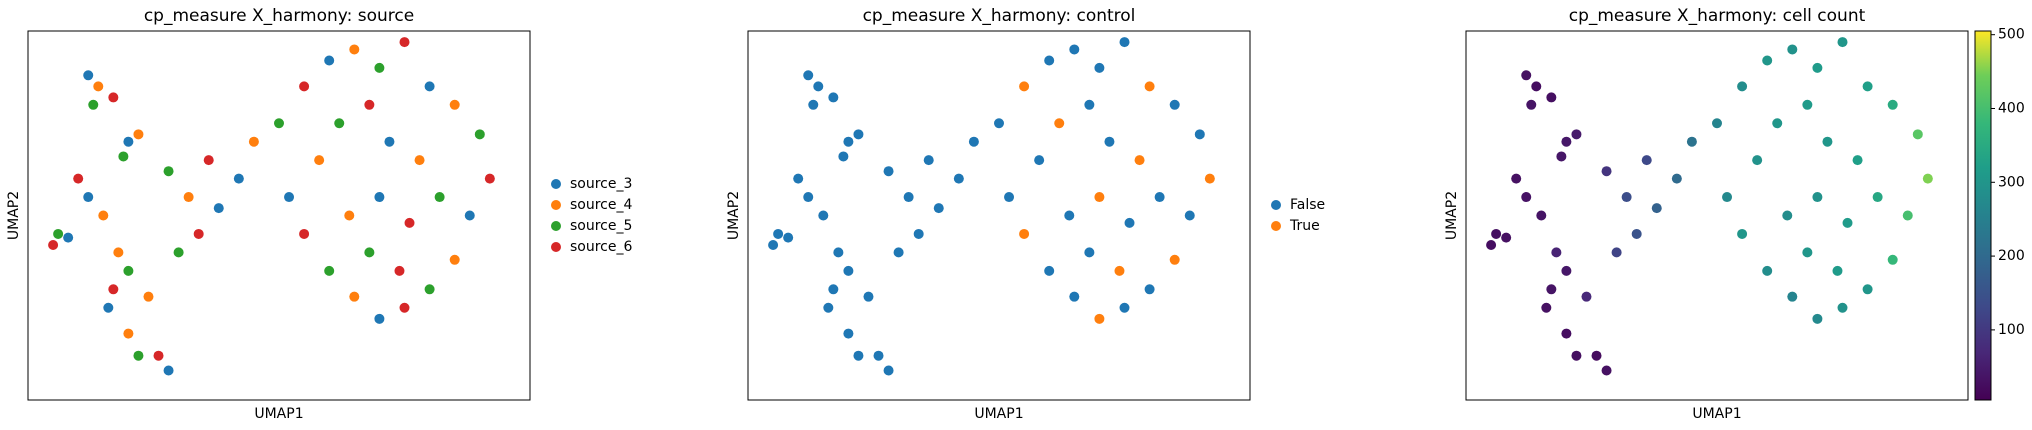 Image resolution: width=2032 pixels, height=430 pixels. Describe the element at coordinates (279, 16) in the screenshot. I see `chart-title: cp_measure X_harmony: source` at that location.